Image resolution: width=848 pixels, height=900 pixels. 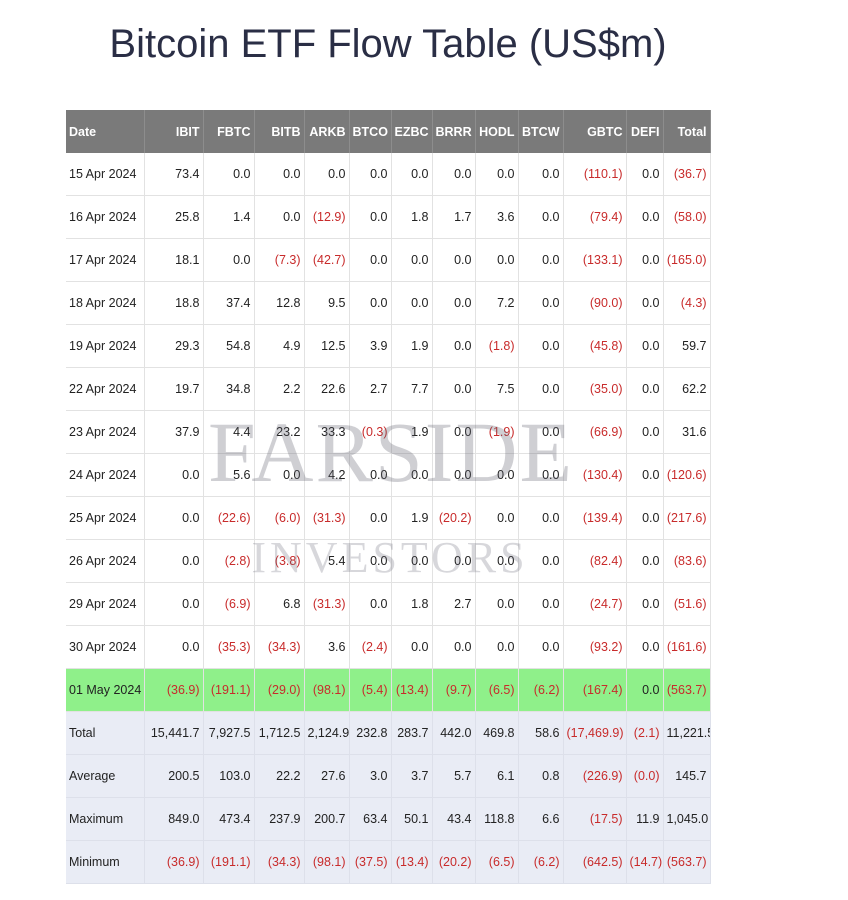 What do you see at coordinates (229, 604) in the screenshot?
I see `cell-fbtc: (6.9)` at bounding box center [229, 604].